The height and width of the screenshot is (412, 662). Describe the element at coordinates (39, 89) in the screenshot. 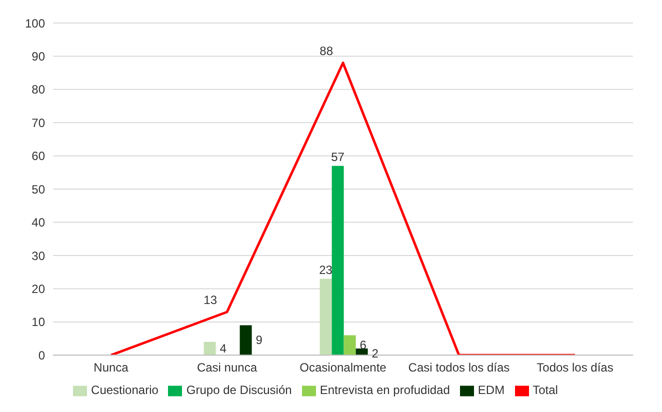

I see `y-tick-label: 80` at that location.